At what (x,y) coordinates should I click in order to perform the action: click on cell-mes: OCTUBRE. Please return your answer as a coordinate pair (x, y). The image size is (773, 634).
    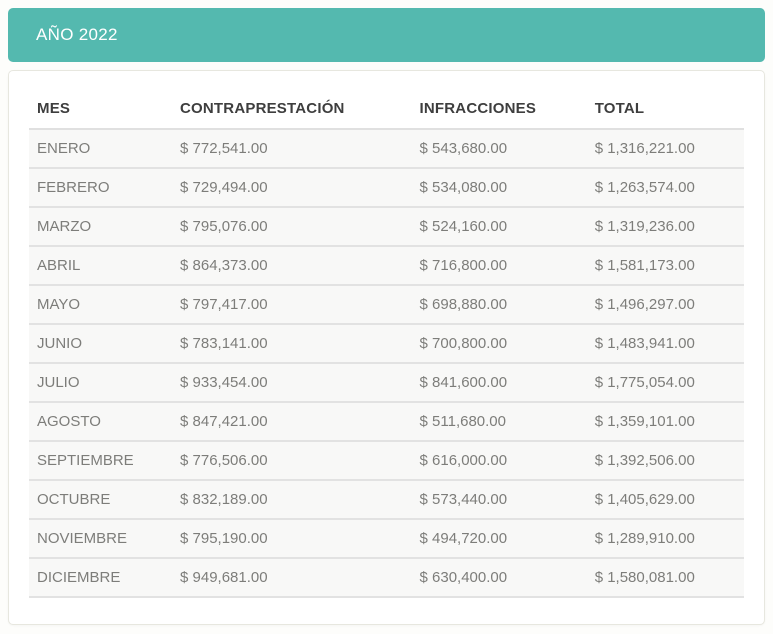
    Looking at the image, I should click on (100, 499).